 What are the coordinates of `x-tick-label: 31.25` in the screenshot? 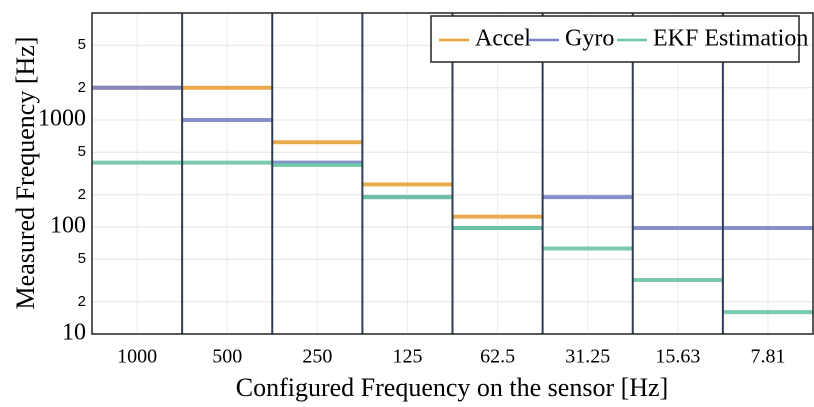 It's located at (587, 357).